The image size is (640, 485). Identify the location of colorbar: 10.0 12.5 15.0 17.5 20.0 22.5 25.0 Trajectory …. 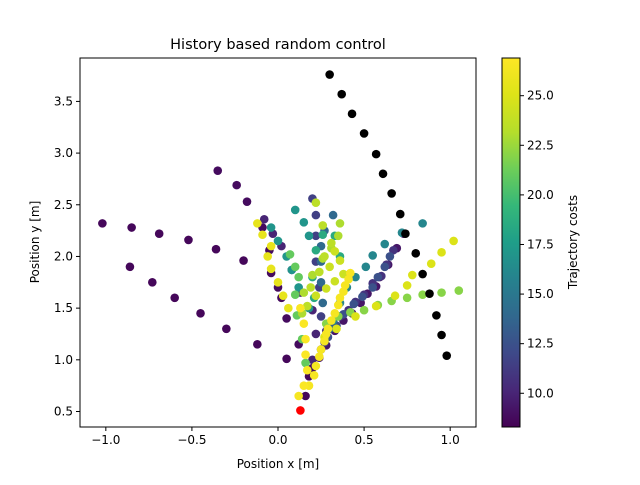
(540, 242).